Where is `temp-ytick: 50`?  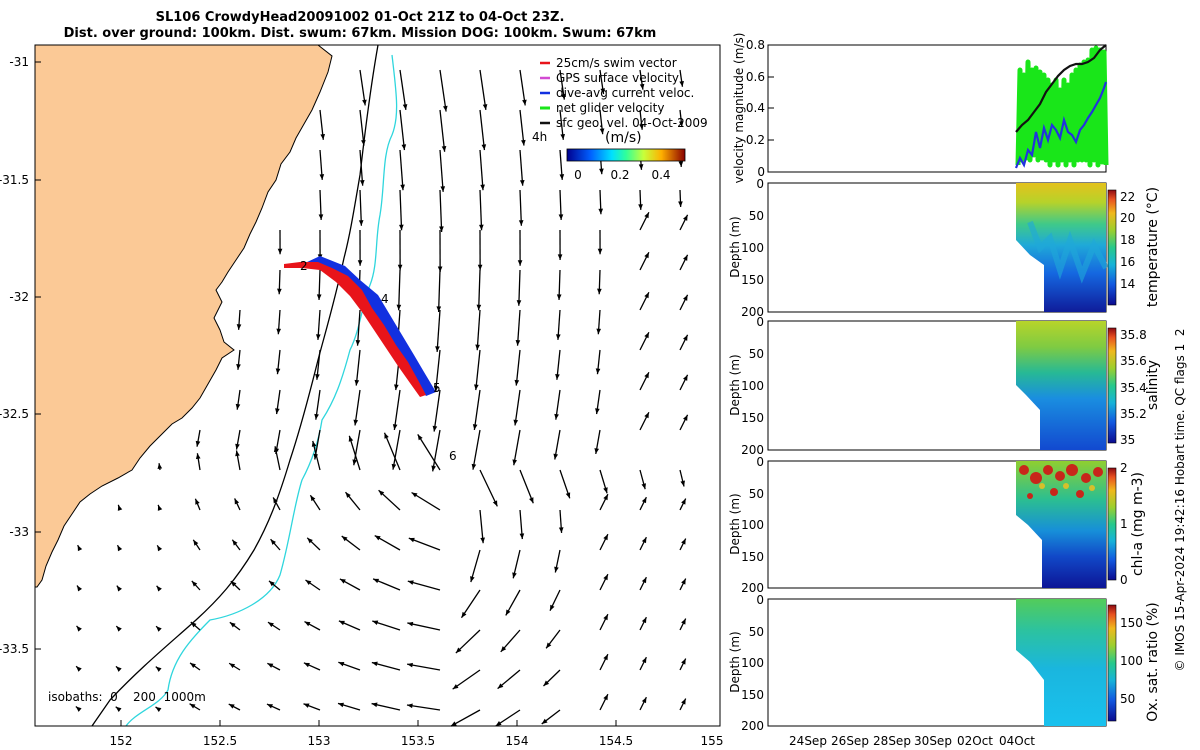
temp-ytick: 50 is located at coordinates (756, 216).